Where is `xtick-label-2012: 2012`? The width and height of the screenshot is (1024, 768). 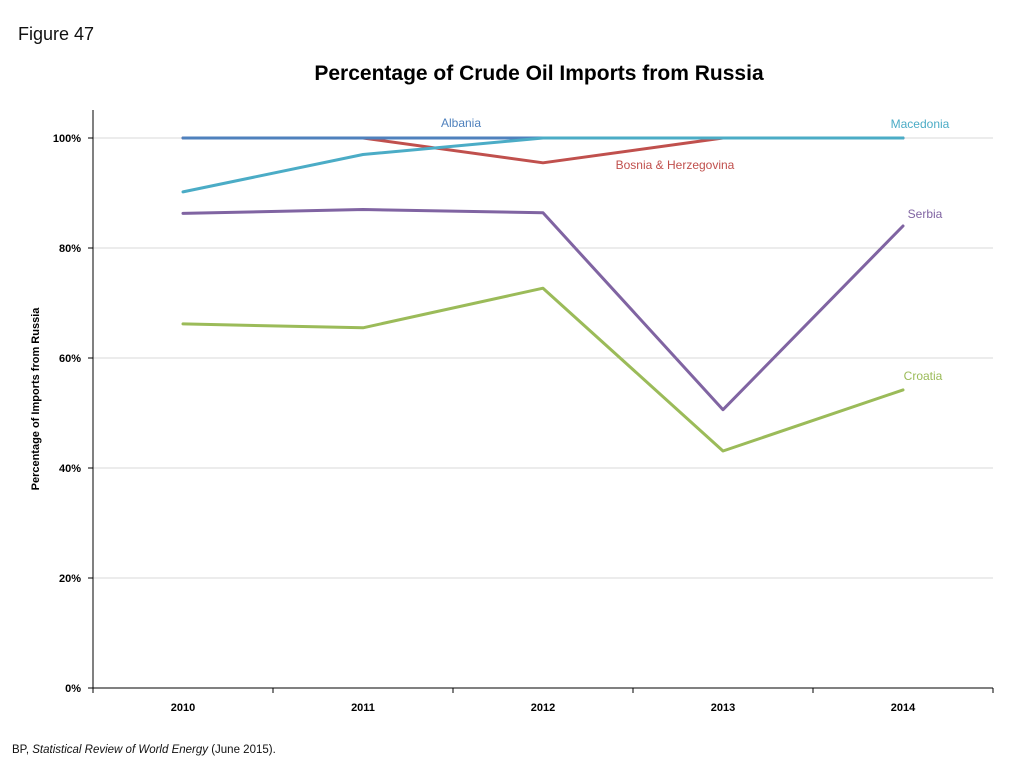
xtick-label-2012: 2012 is located at coordinates (543, 708).